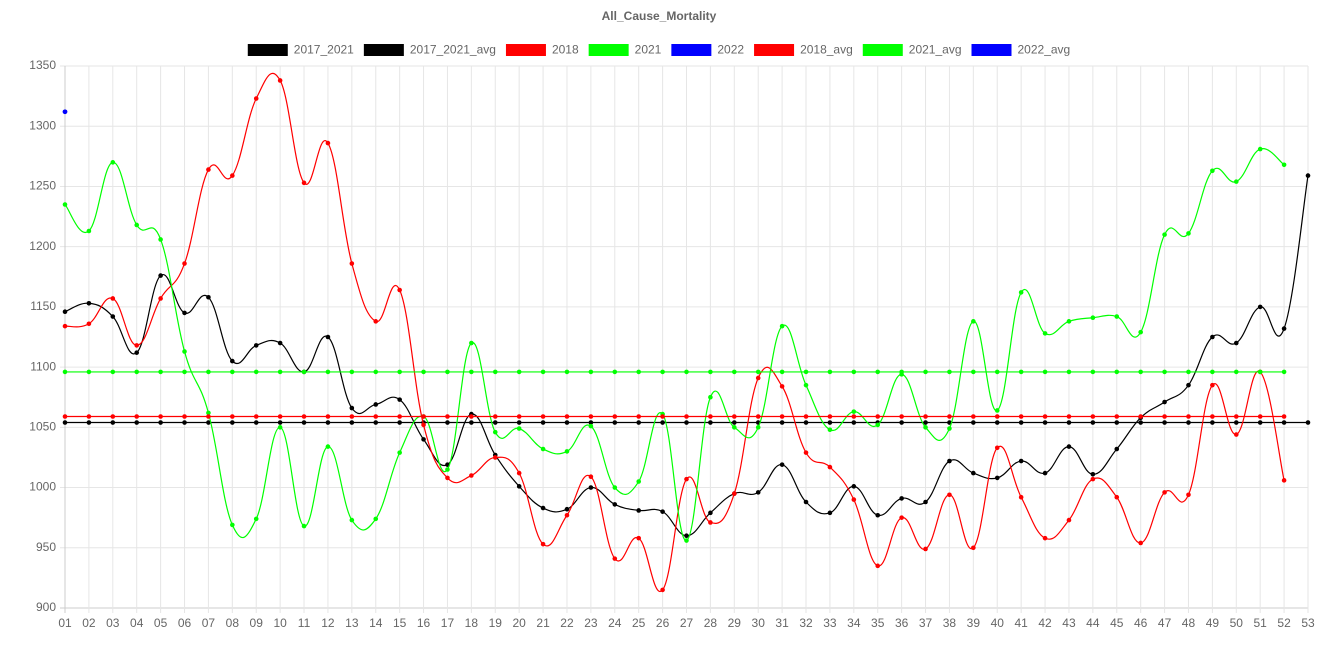 The height and width of the screenshot is (659, 1318). Describe the element at coordinates (1141, 623) in the screenshot. I see `x-tick-label: 46` at that location.